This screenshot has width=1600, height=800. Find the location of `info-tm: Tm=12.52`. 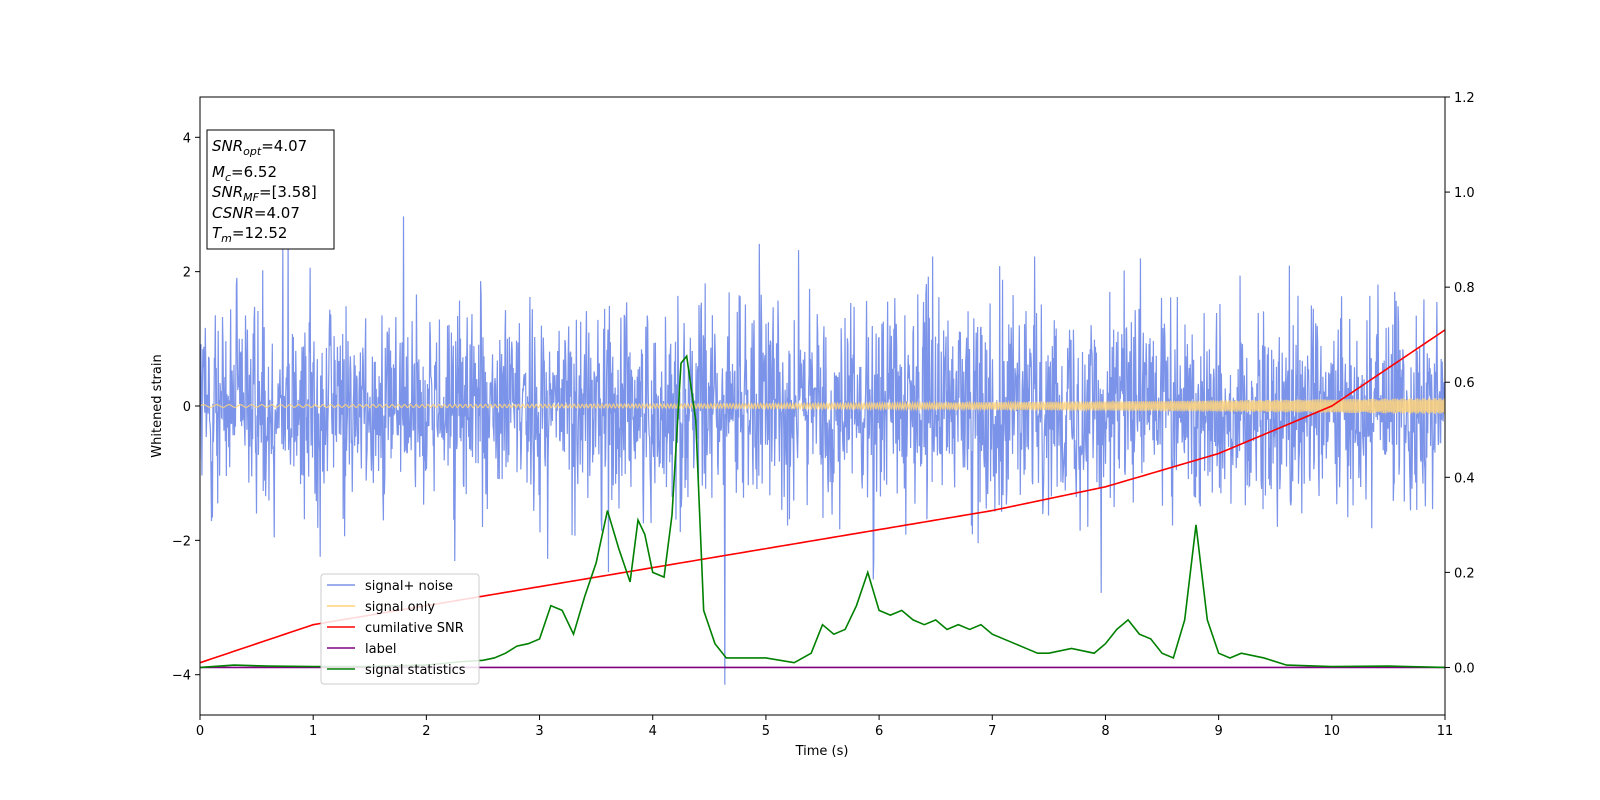

info-tm: Tm=12.52 is located at coordinates (249, 234).